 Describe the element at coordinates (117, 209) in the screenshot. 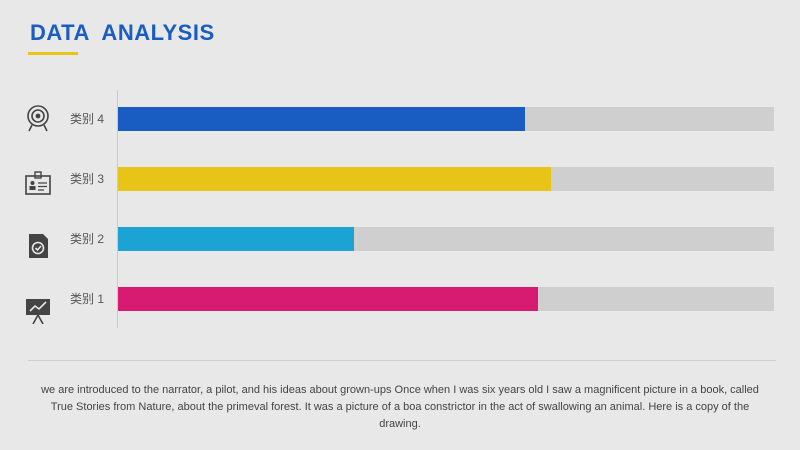

I see `chart-axis-line` at that location.